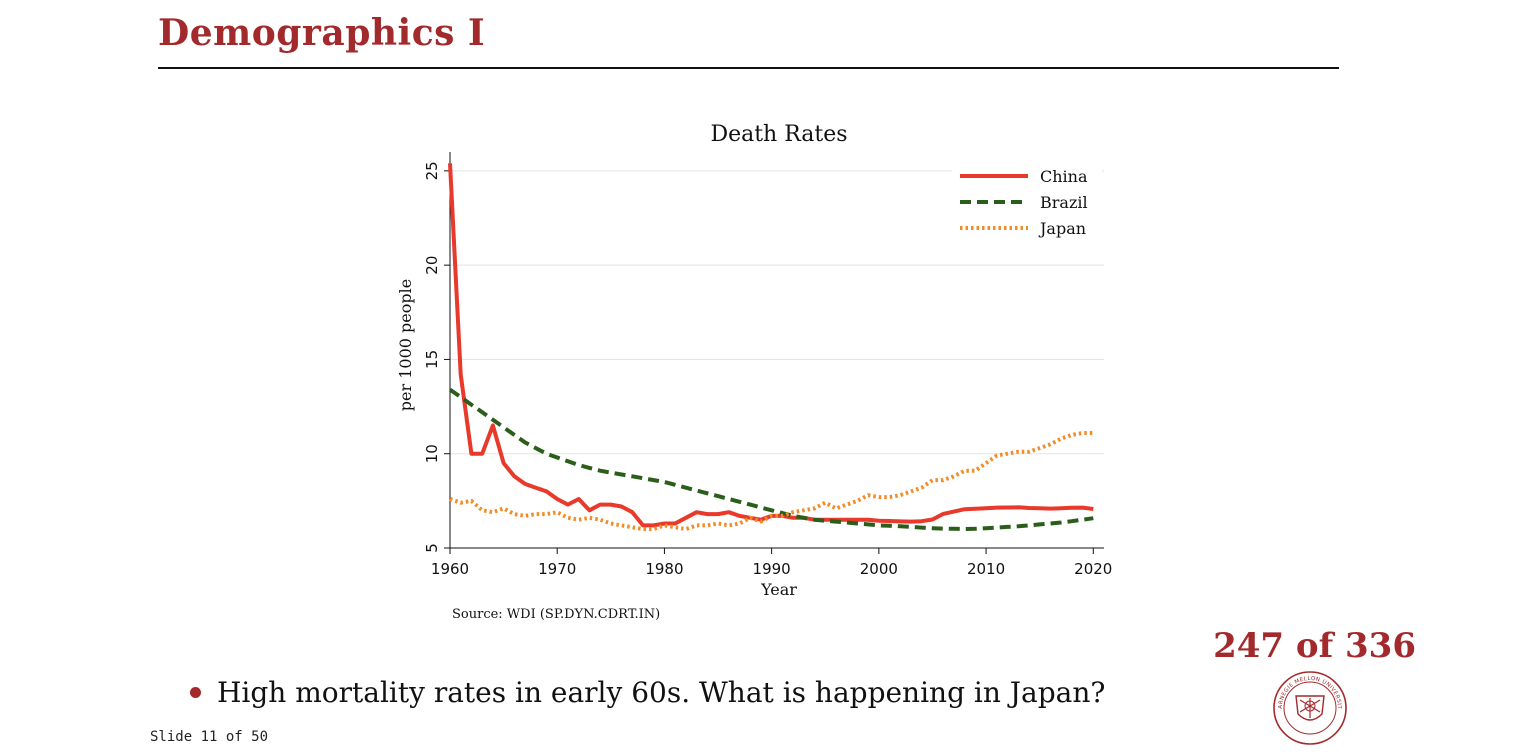 This screenshot has height=752, width=1540. What do you see at coordinates (748, 68) in the screenshot?
I see `title-divider` at bounding box center [748, 68].